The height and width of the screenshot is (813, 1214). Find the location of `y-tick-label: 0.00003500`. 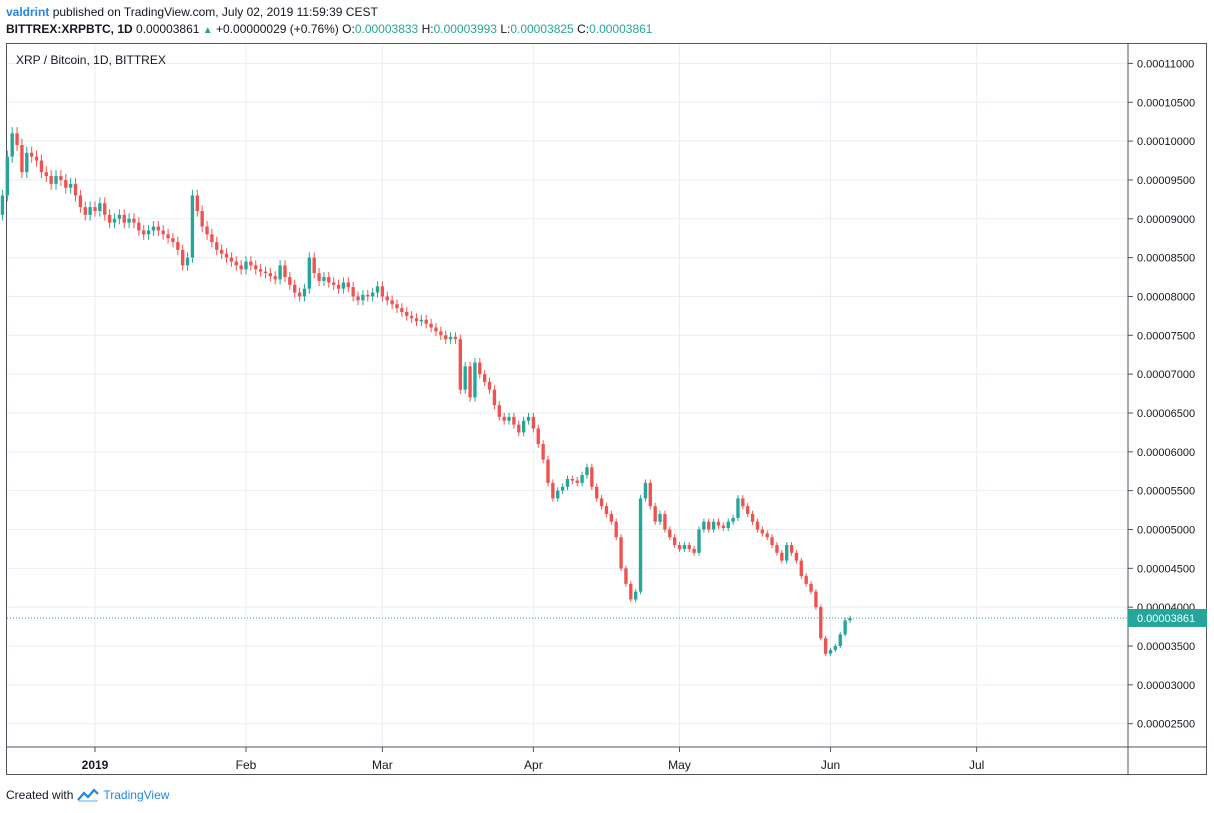

y-tick-label: 0.00003500 is located at coordinates (1166, 647).